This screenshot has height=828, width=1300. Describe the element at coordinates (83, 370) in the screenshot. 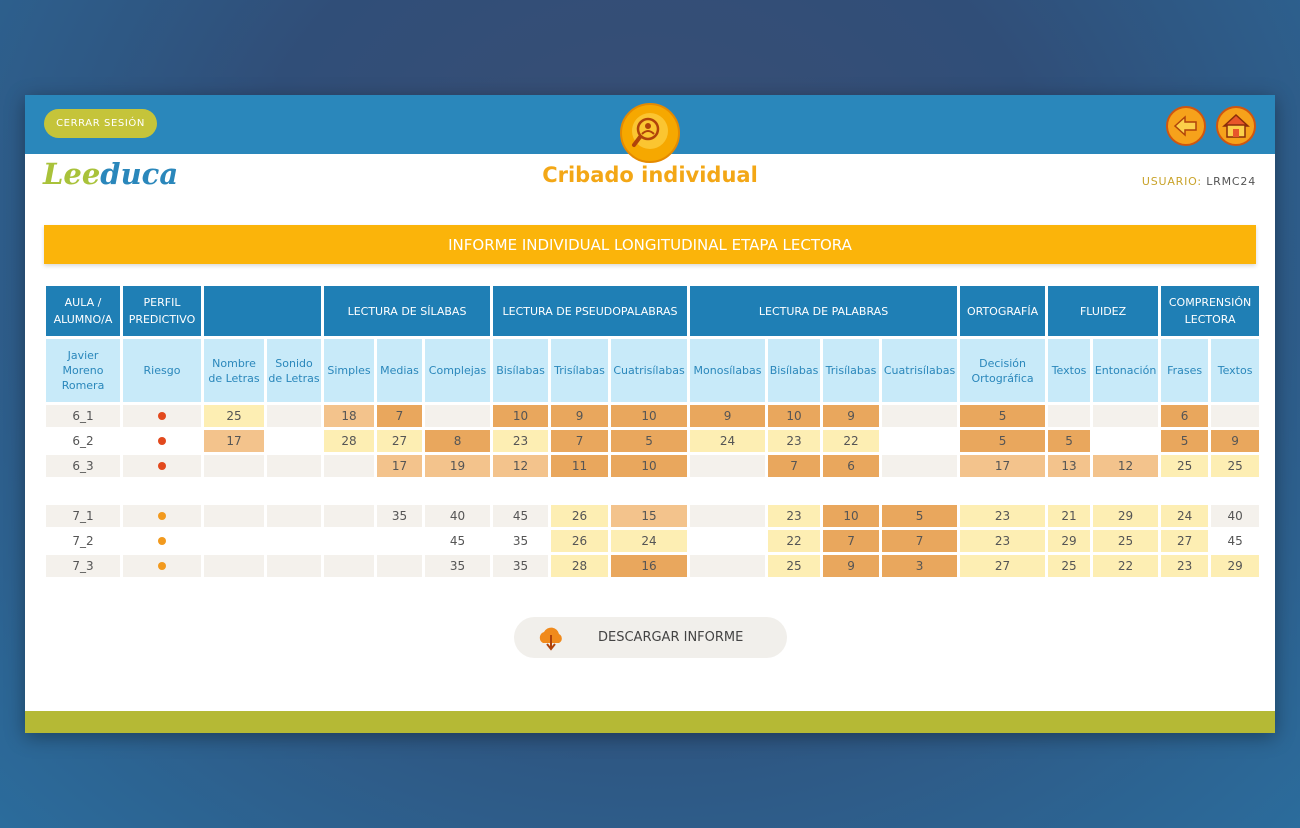

I see `column-header: Javier Moreno Romera` at that location.